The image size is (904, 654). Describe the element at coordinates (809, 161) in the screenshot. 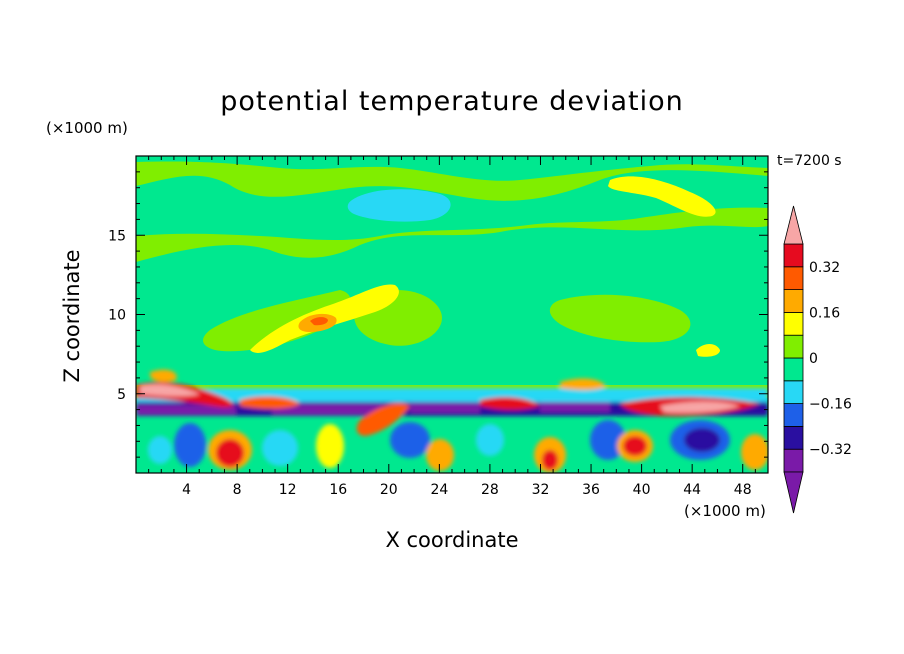

I see `time-label: t=7200 s` at that location.